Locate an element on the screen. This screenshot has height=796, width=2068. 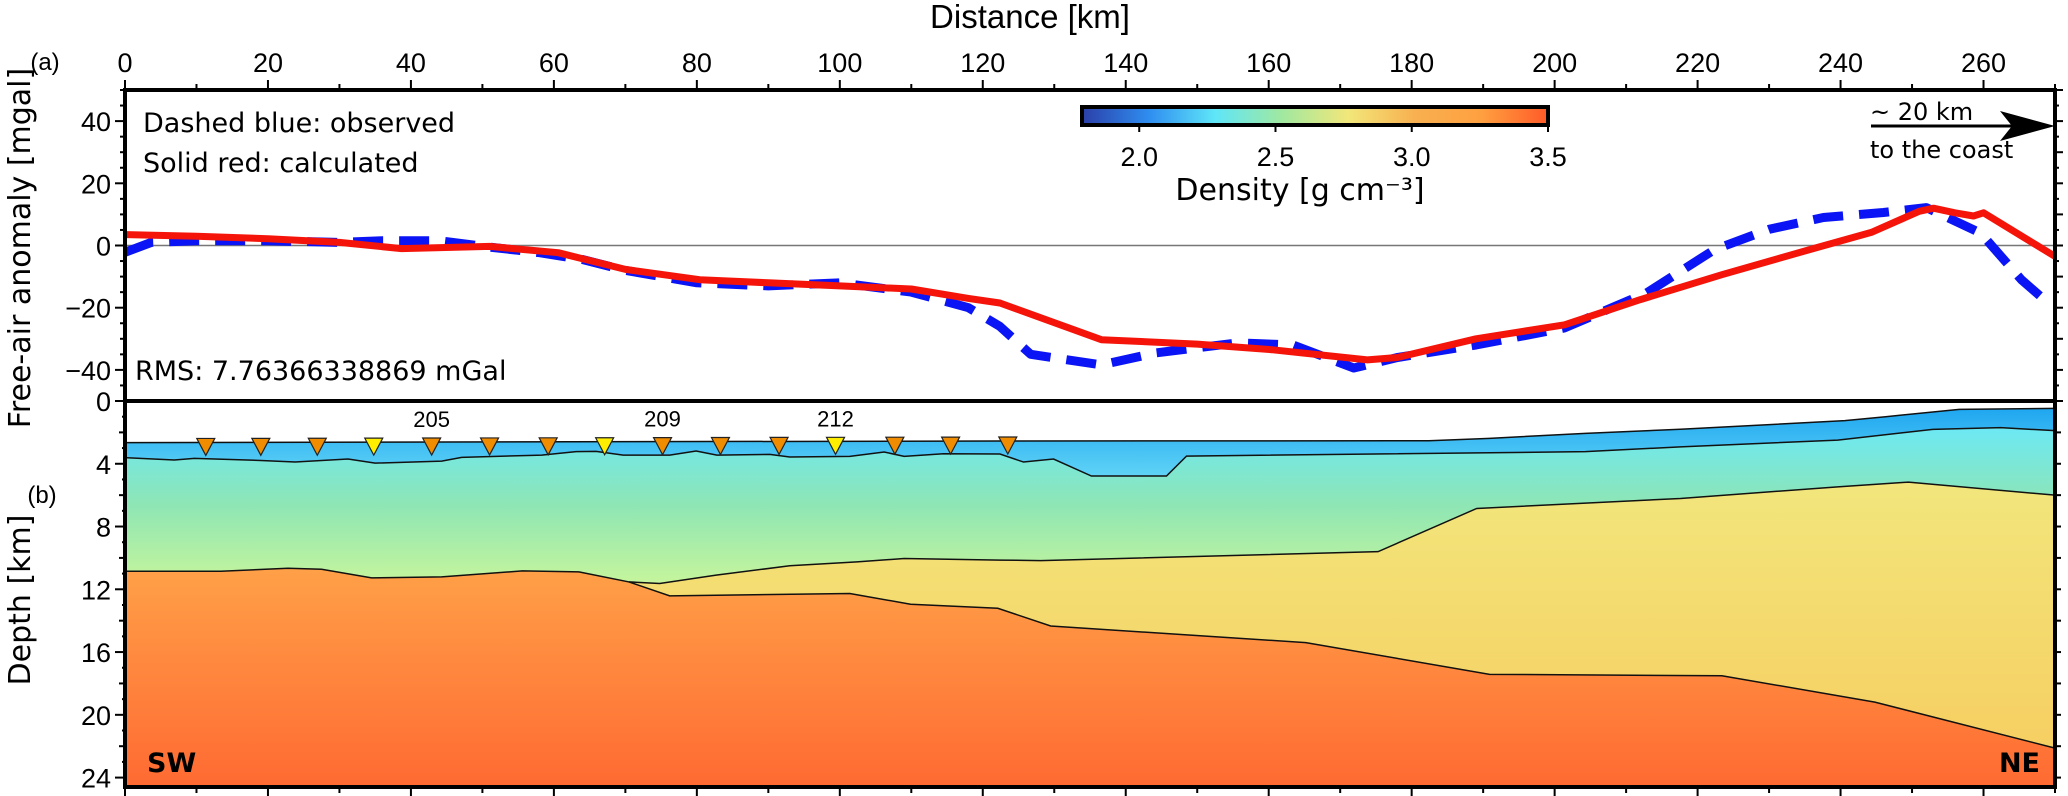
y-axis-title-depth: Depth [km] is located at coordinates (20, 600).